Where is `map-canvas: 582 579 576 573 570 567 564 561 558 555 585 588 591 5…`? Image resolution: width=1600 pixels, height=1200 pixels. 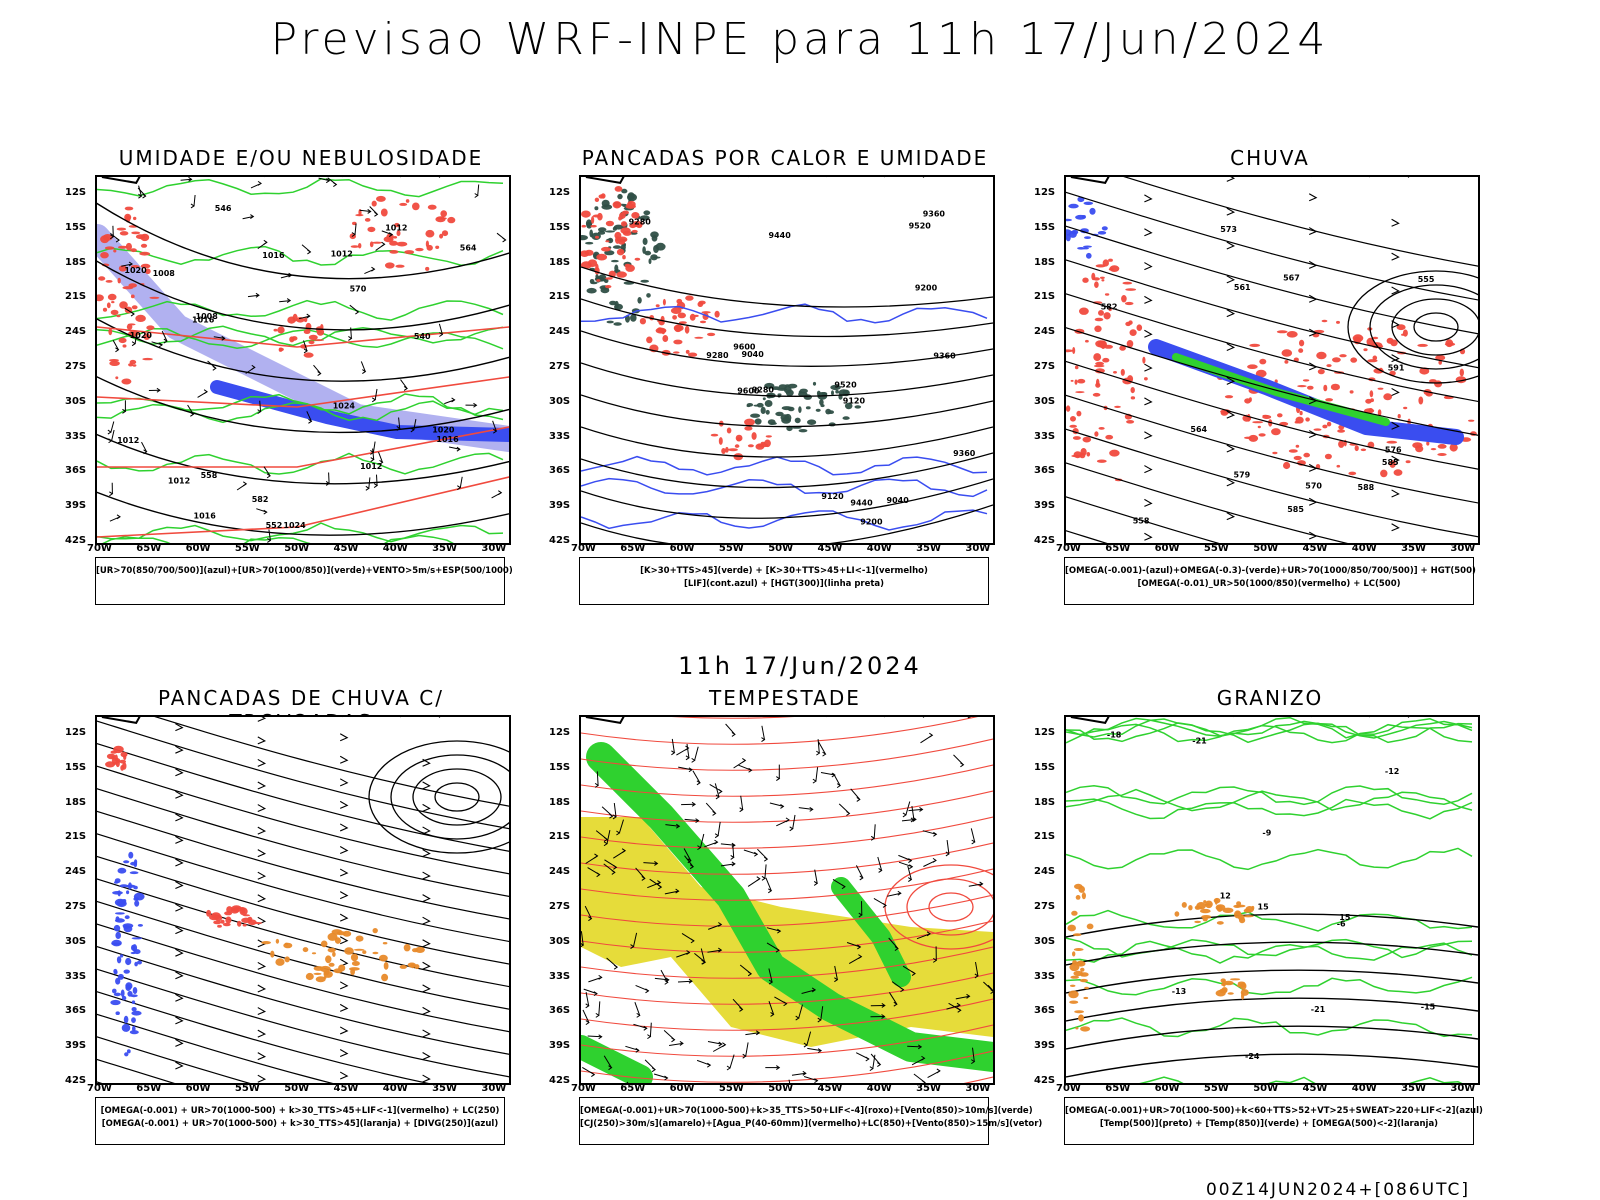
map-canvas: 582 579 576 573 570 567 564 561 558 555 585 588 591 5… is located at coordinates (1272, 360).